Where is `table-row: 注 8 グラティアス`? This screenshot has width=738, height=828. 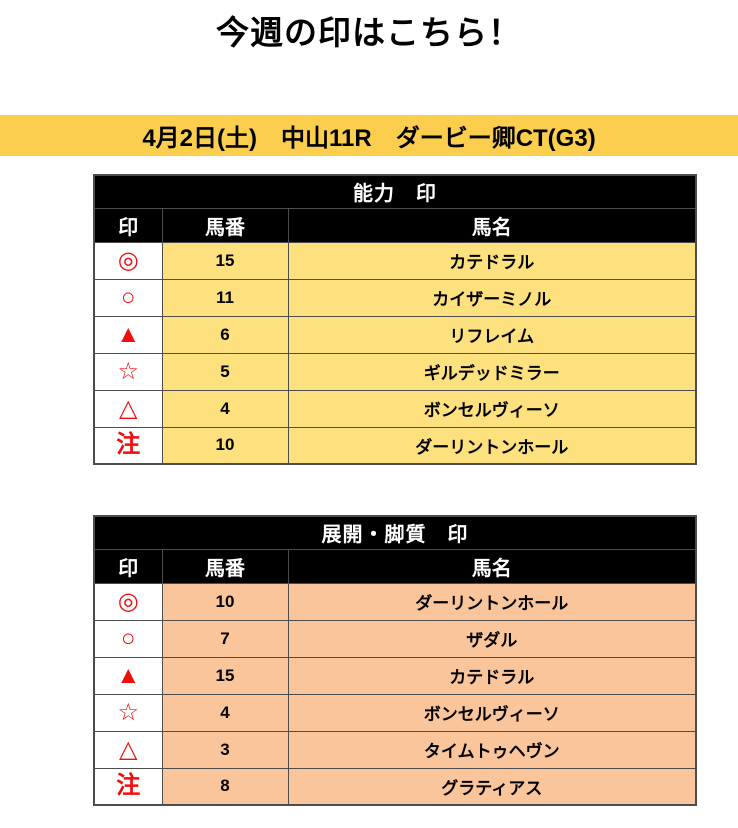
table-row: 注 8 グラティアス is located at coordinates (395, 786).